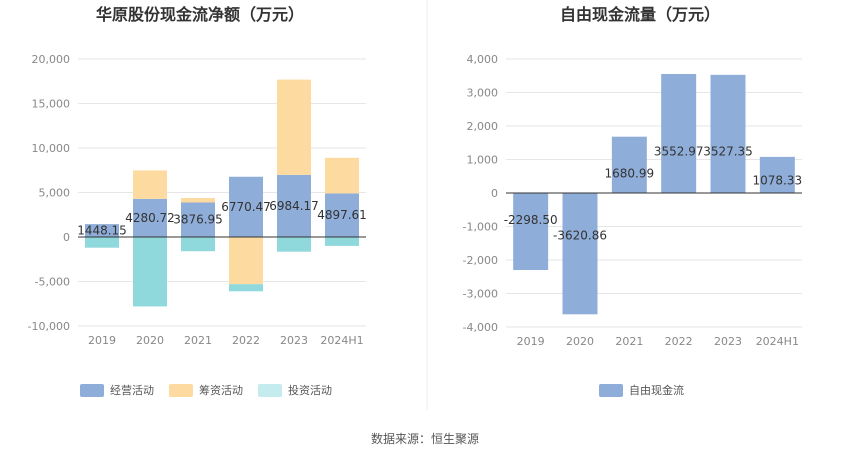  I want to click on data-label: -2298.50, so click(531, 220).